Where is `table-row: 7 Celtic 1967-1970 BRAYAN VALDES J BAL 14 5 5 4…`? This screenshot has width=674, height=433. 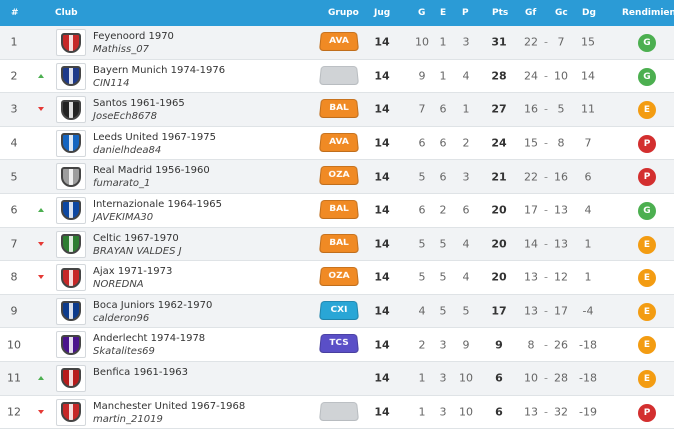 table-row: 7 Celtic 1967-1970 BRAYAN VALDES J BAL 14 5 5 4… is located at coordinates (337, 244).